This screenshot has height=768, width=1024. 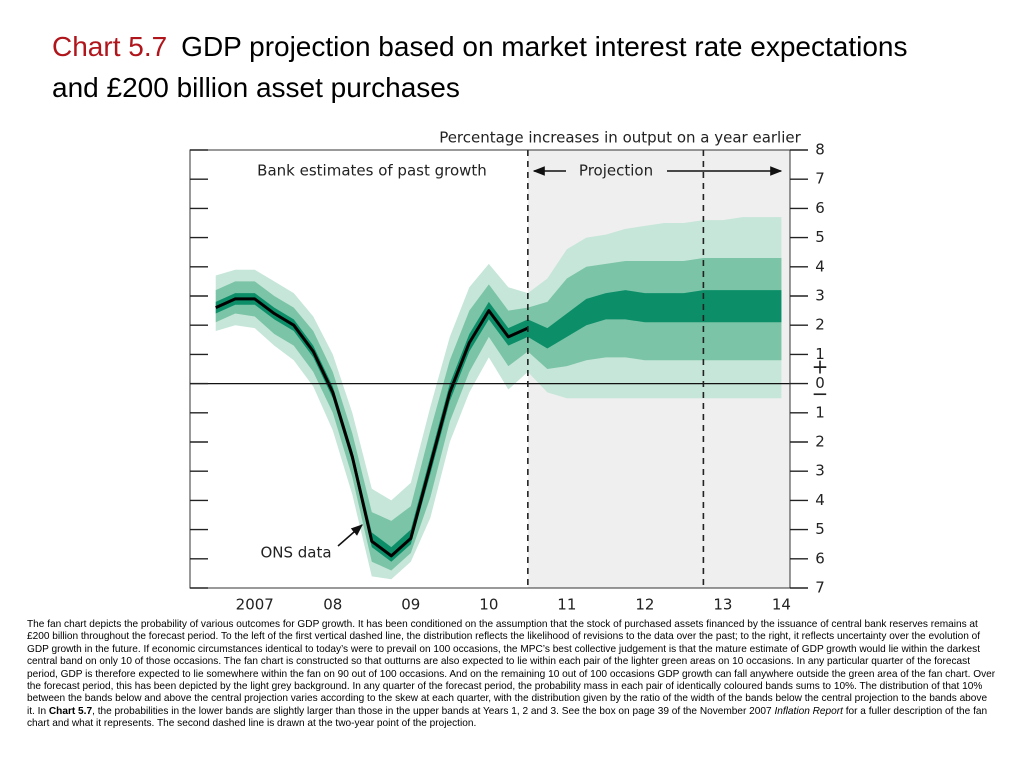 I want to click on annotation: ONS data, so click(x=295, y=553).